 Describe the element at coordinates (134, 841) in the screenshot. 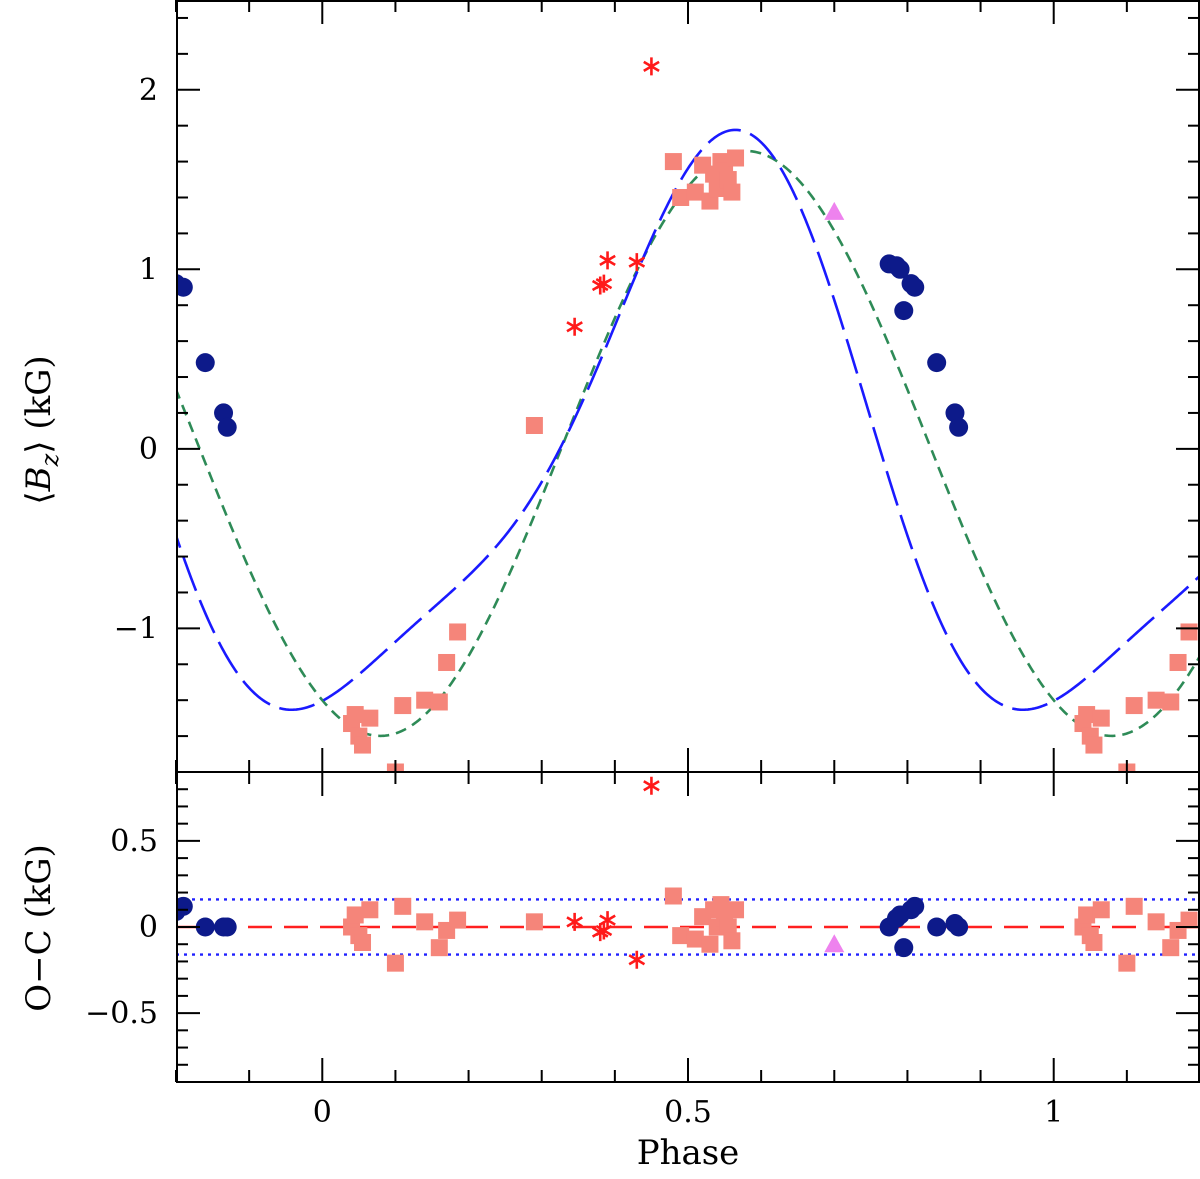

I see `bottom-y-tick-label: 0.5` at that location.